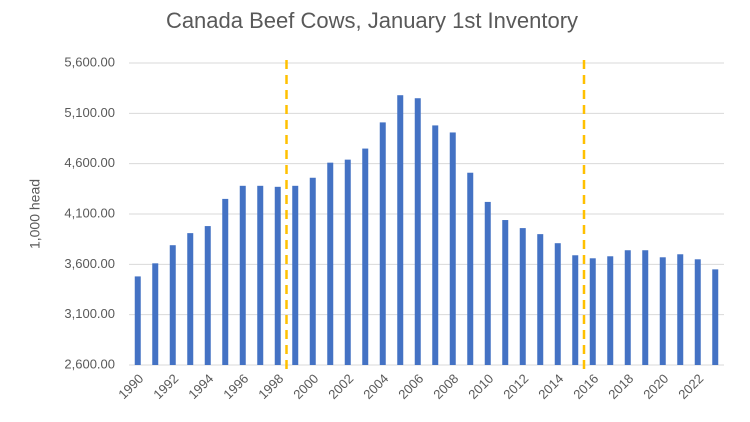 The image size is (750, 422). I want to click on y-axis-title: 1,000 head, so click(35, 214).